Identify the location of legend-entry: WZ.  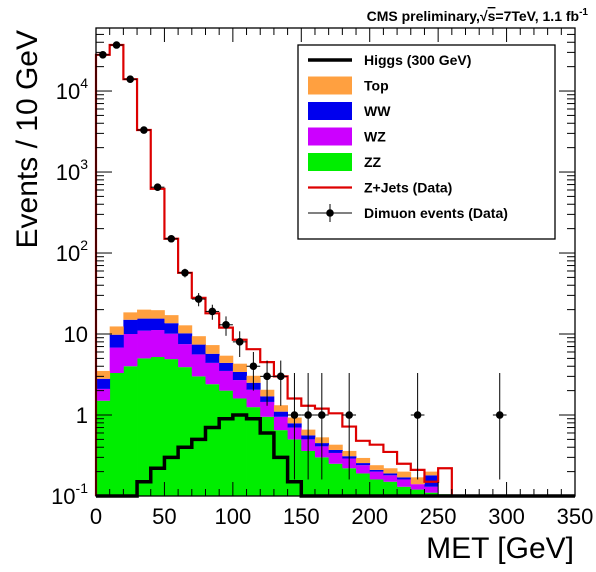
(347, 136).